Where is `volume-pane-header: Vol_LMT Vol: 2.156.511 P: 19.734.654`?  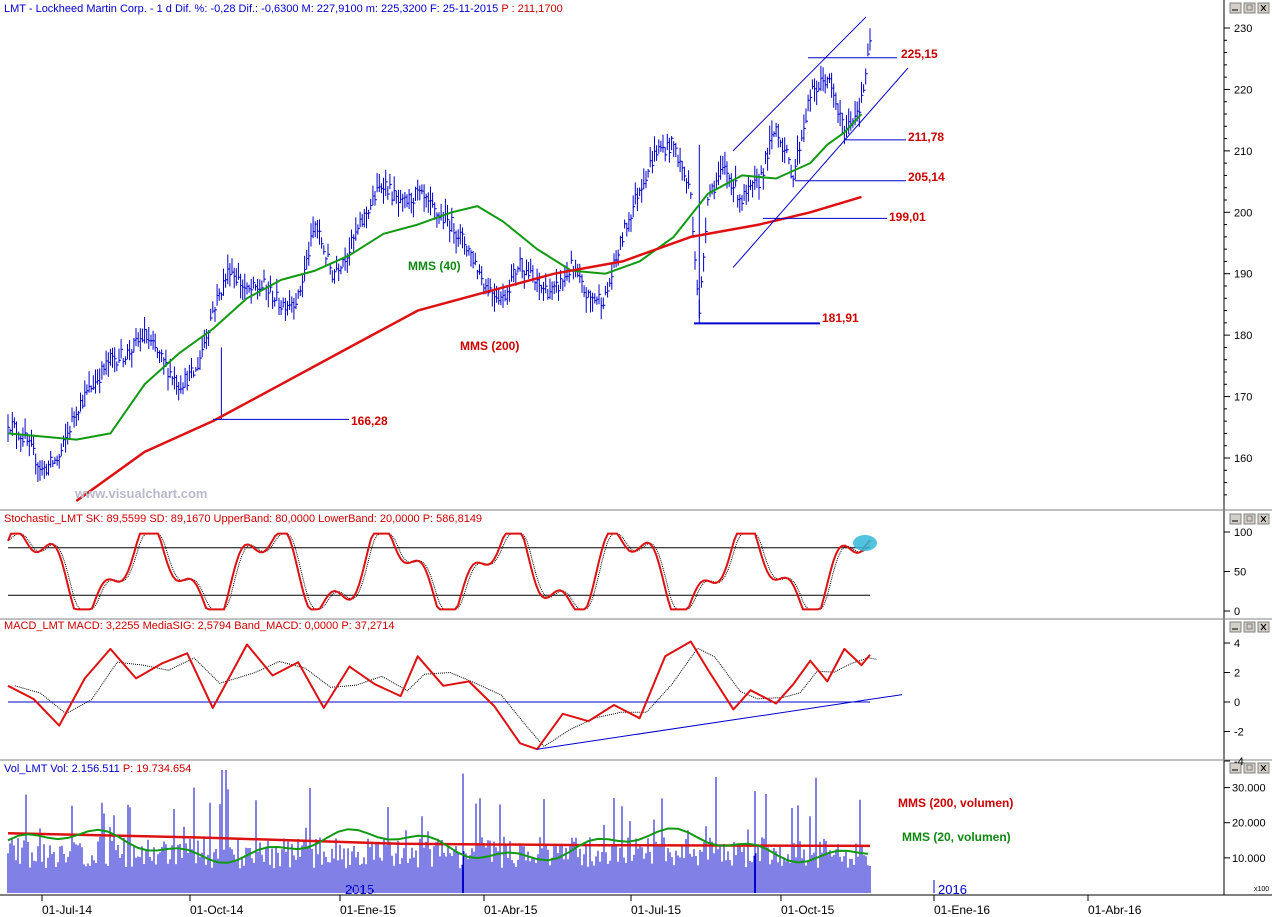 volume-pane-header: Vol_LMT Vol: 2.156.511 P: 19.734.654 is located at coordinates (97, 769).